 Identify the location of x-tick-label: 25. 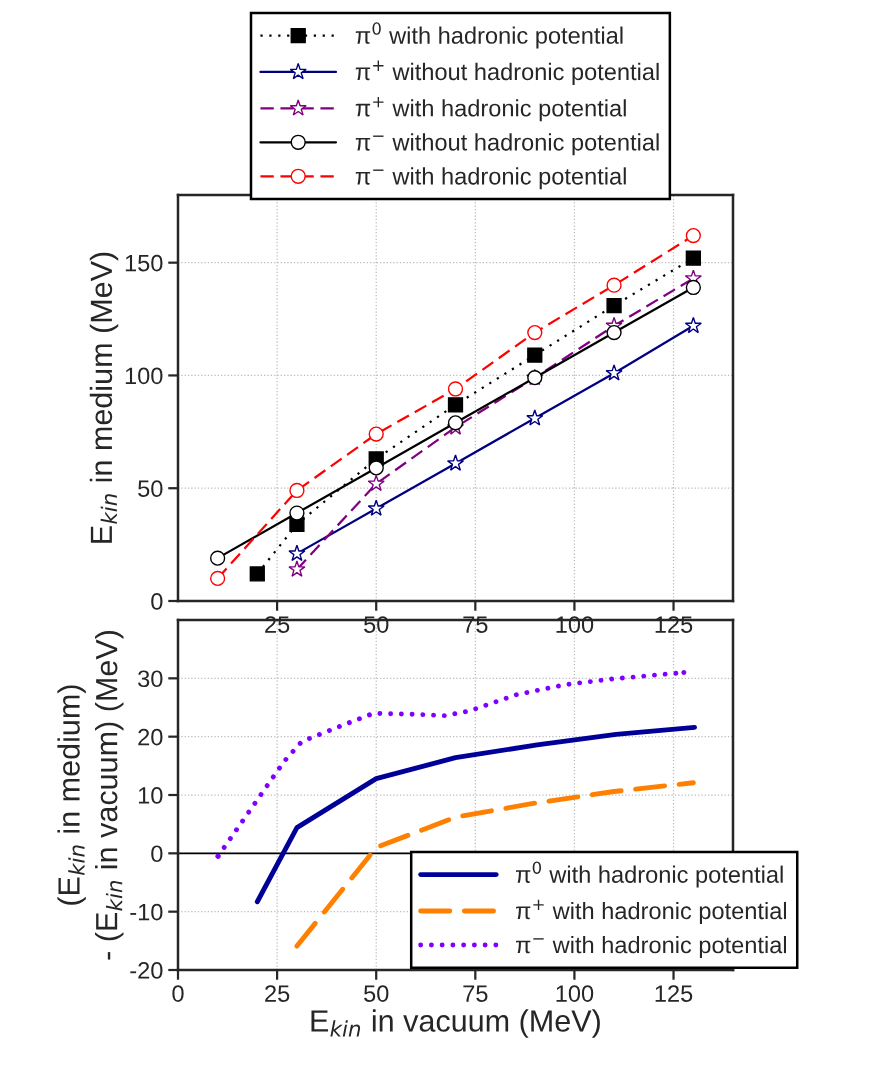
(277, 993).